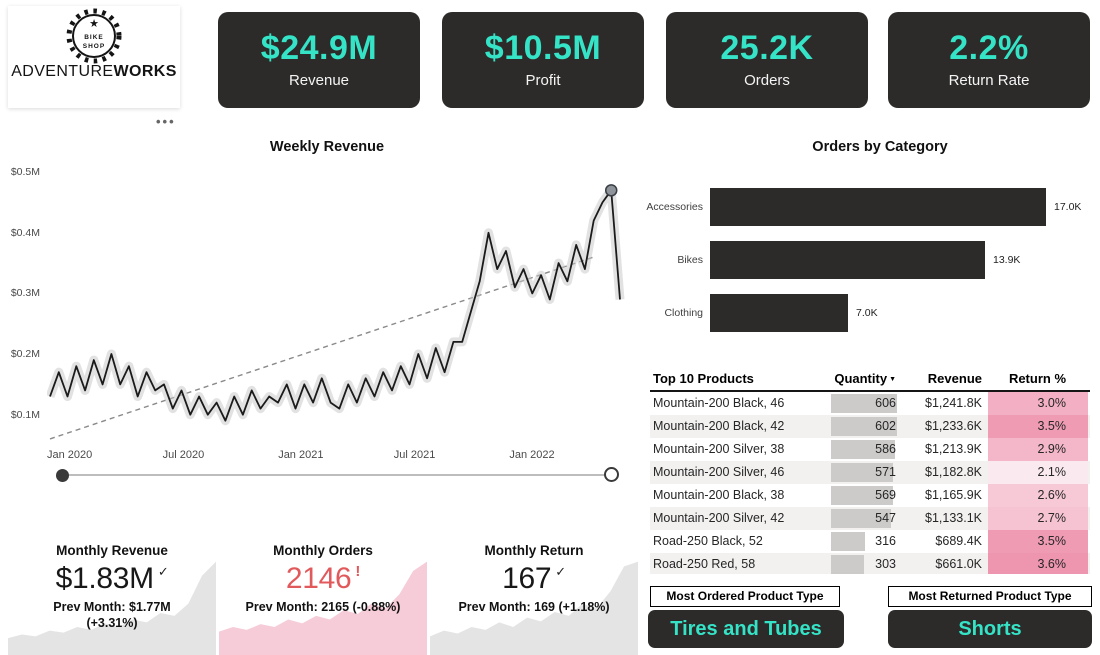 The image size is (1100, 655). I want to click on y-tick: $0.2M, so click(25, 354).